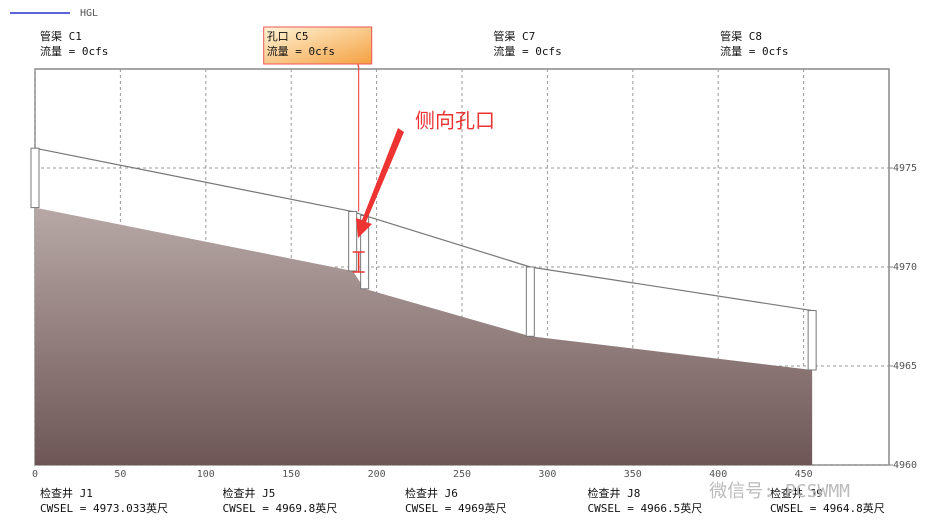 The height and width of the screenshot is (531, 948). I want to click on node-label: 检查井 J1, so click(66, 493).